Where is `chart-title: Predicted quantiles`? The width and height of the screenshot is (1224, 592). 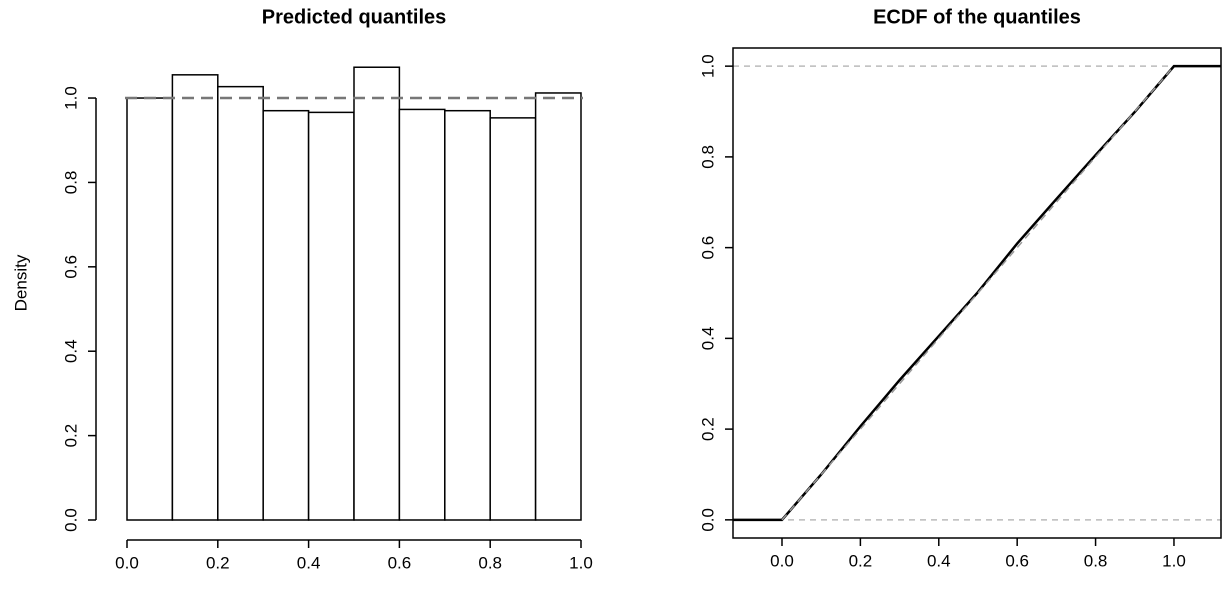
chart-title: Predicted quantiles is located at coordinates (354, 17).